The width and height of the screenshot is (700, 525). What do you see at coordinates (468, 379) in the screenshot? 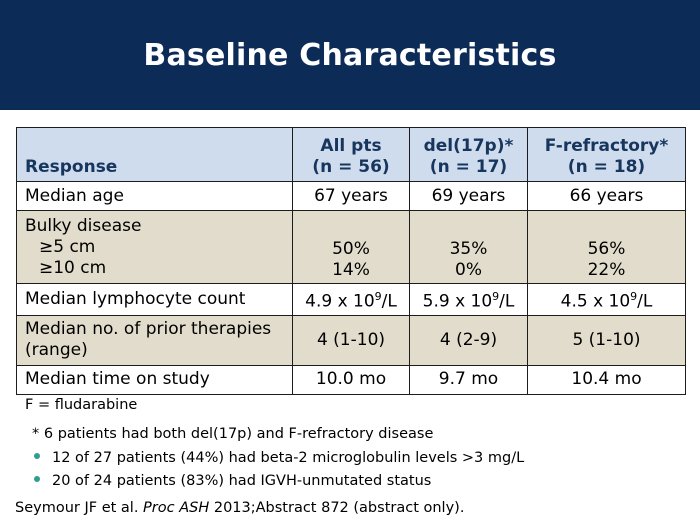
I see `cell-time-del17p: 9.7 mo` at bounding box center [468, 379].